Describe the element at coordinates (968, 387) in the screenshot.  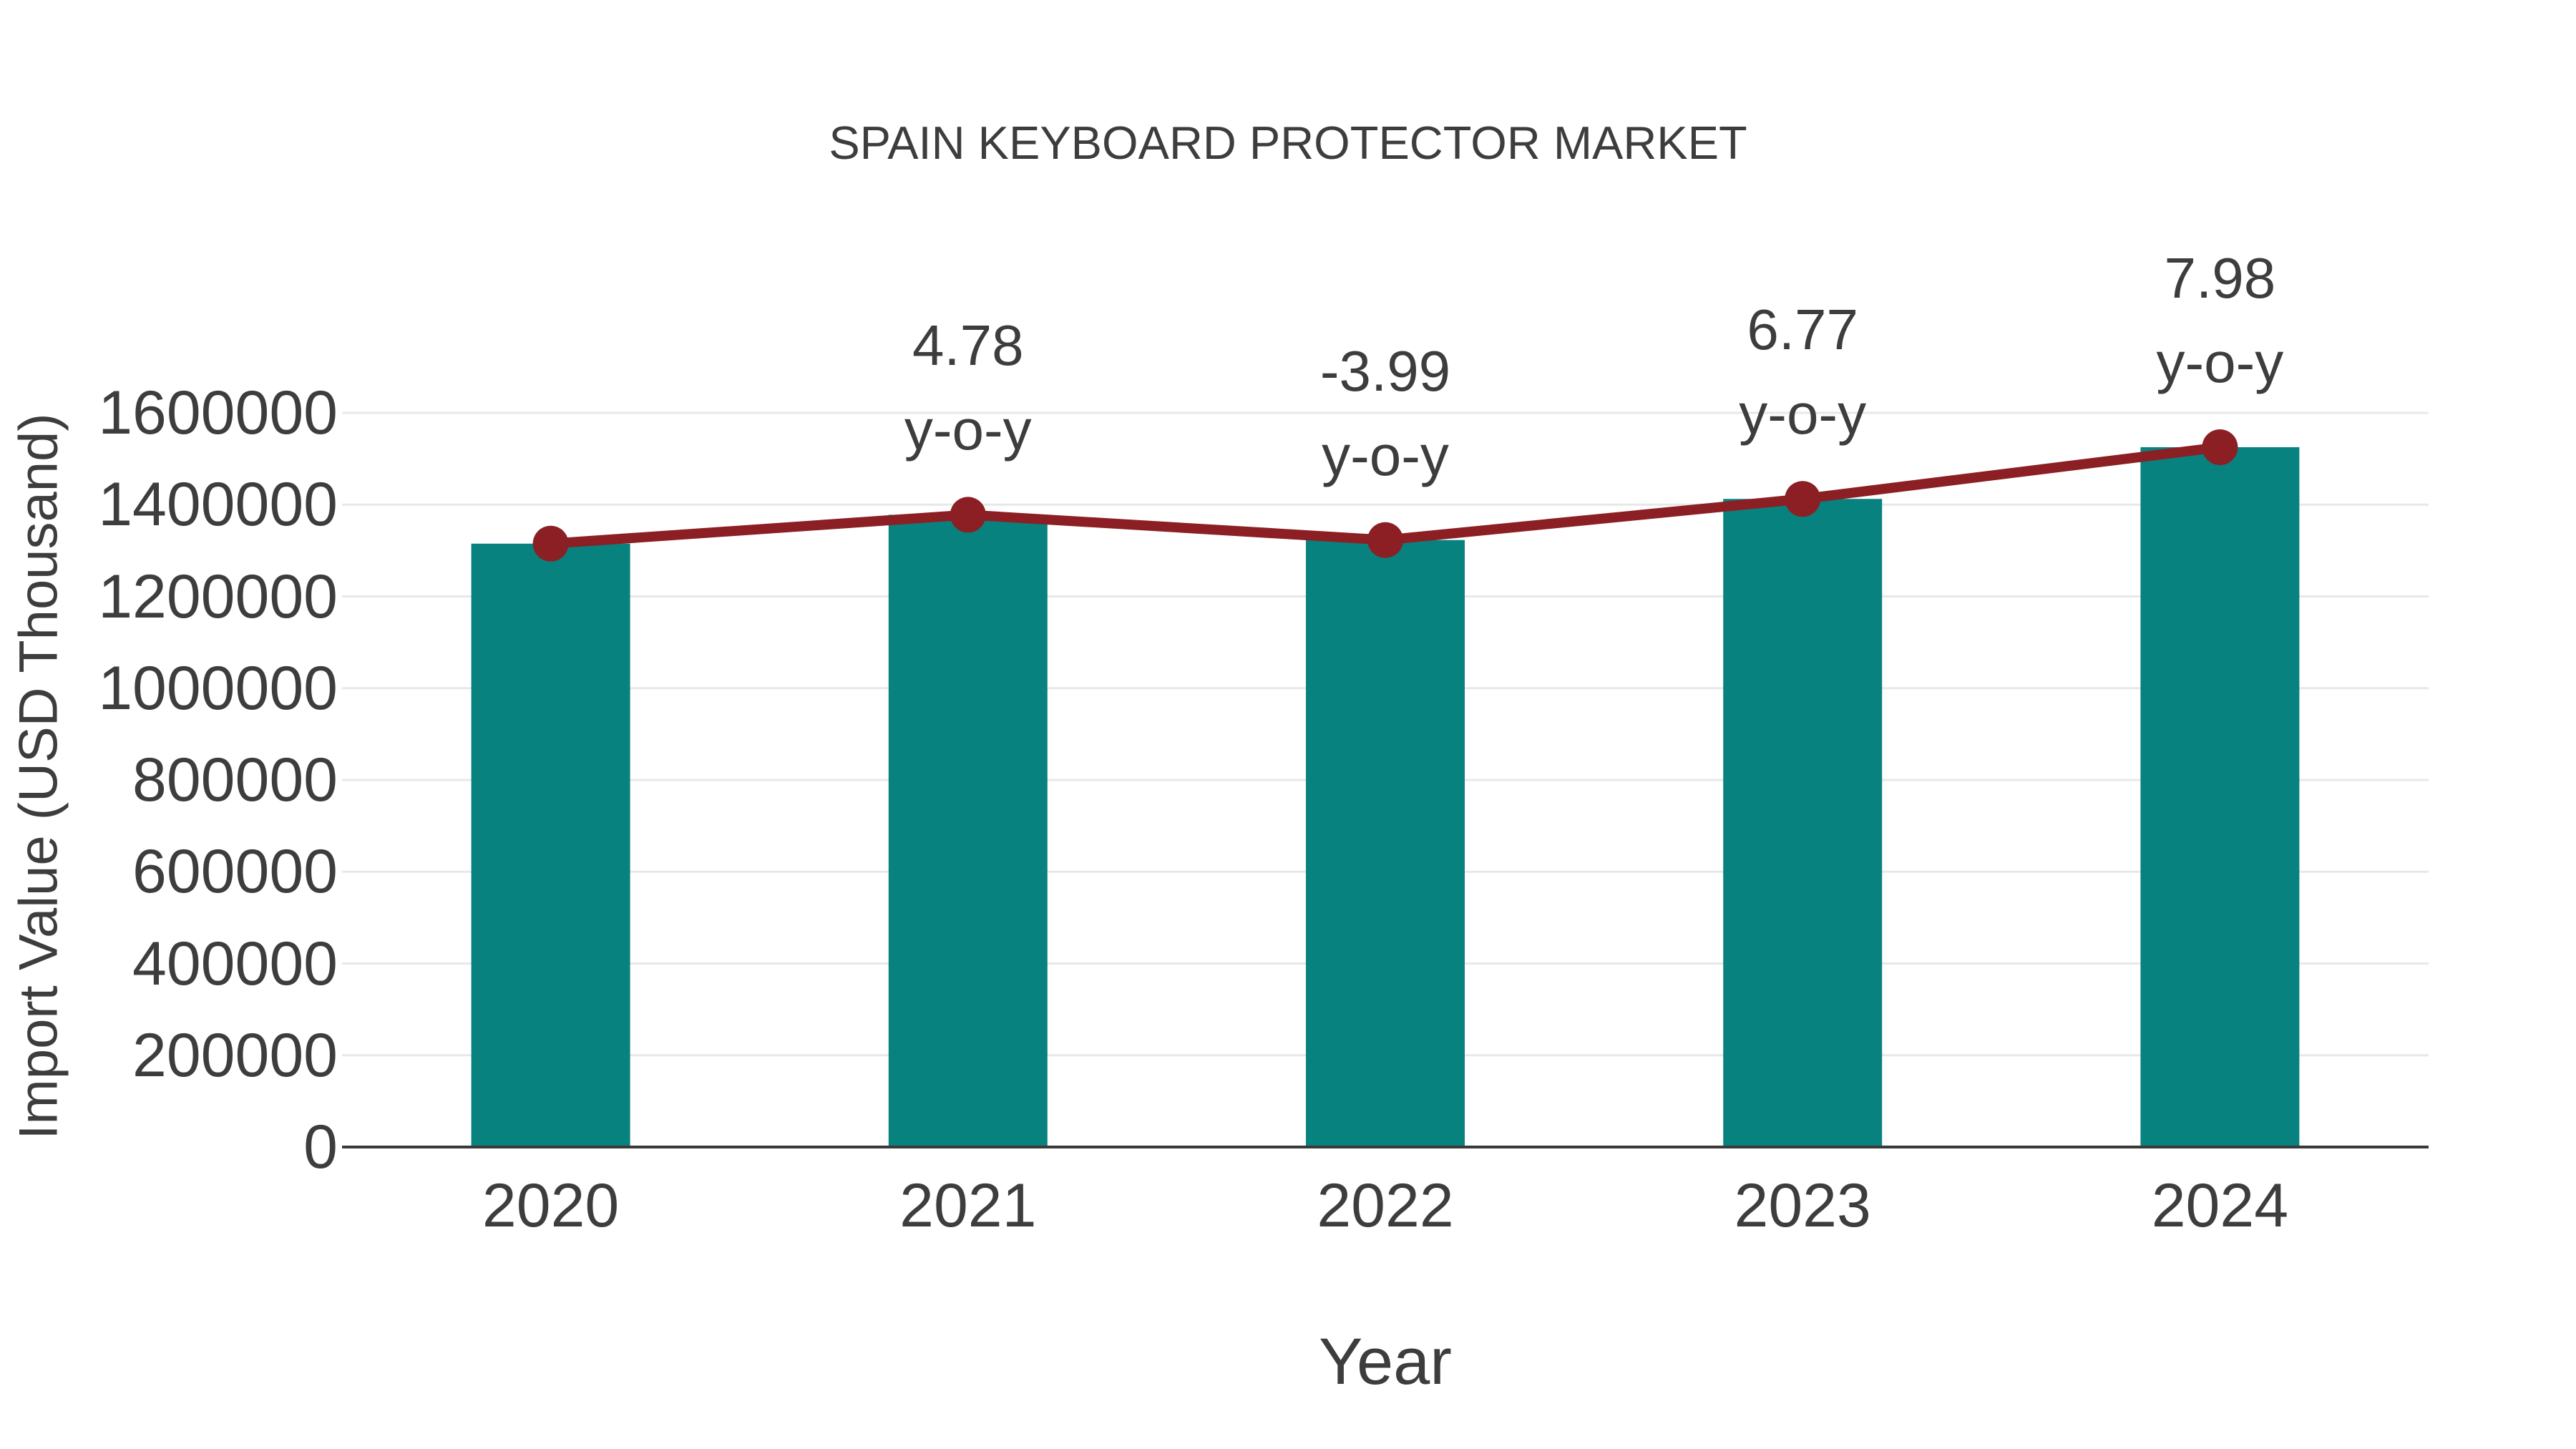
I see `yoy-annotation-2021: 4.78 y-o-y` at that location.